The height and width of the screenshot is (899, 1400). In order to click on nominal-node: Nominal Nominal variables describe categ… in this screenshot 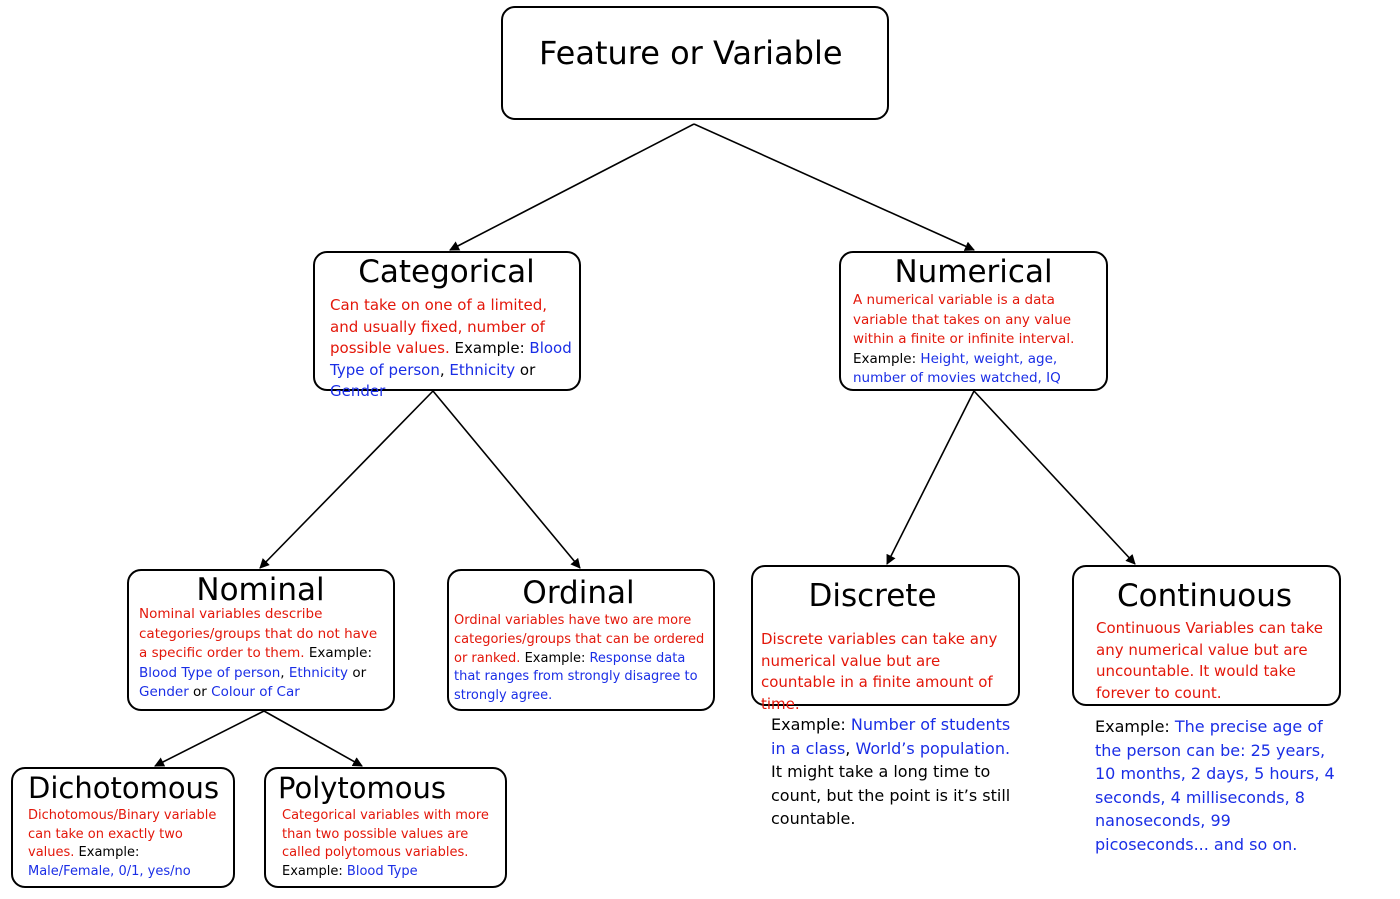, I will do `click(261, 640)`.